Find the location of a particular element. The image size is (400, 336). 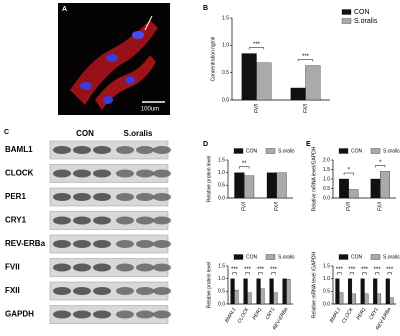

y-tick-label: 1.5 is located at coordinates (225, 18).